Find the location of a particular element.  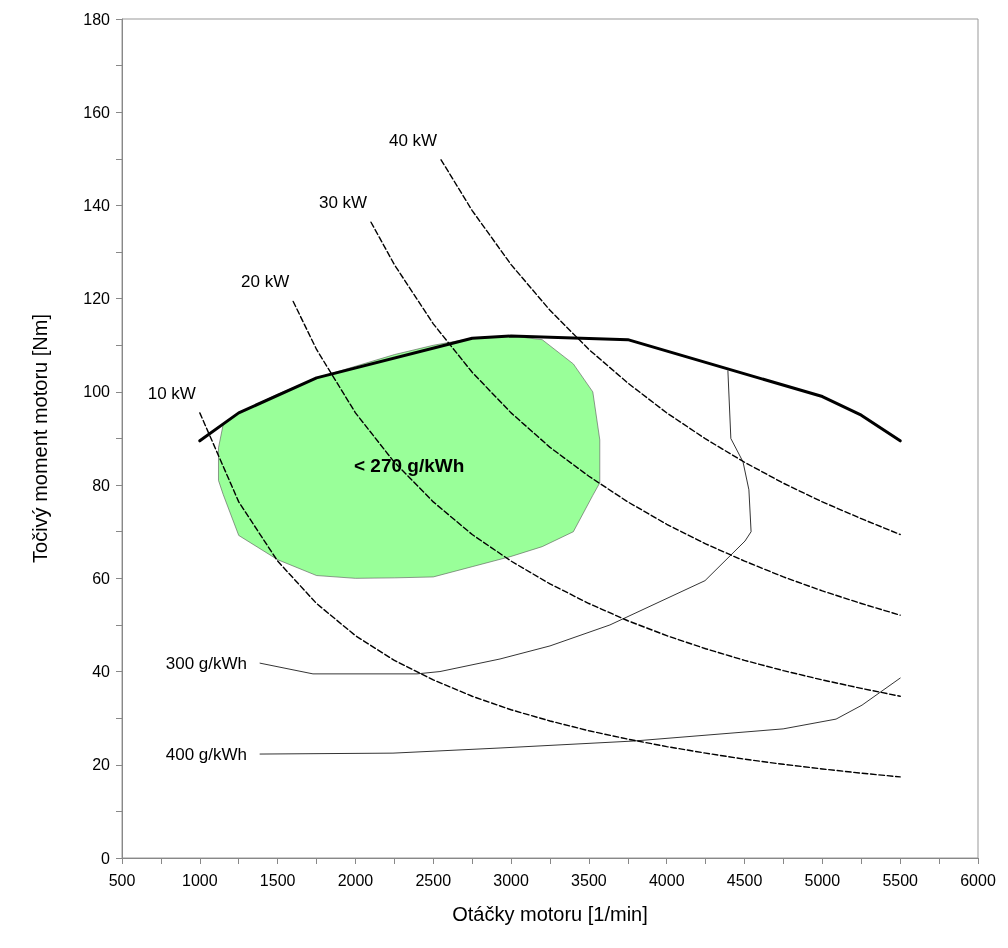

y-tick-label: 180 is located at coordinates (97, 19).